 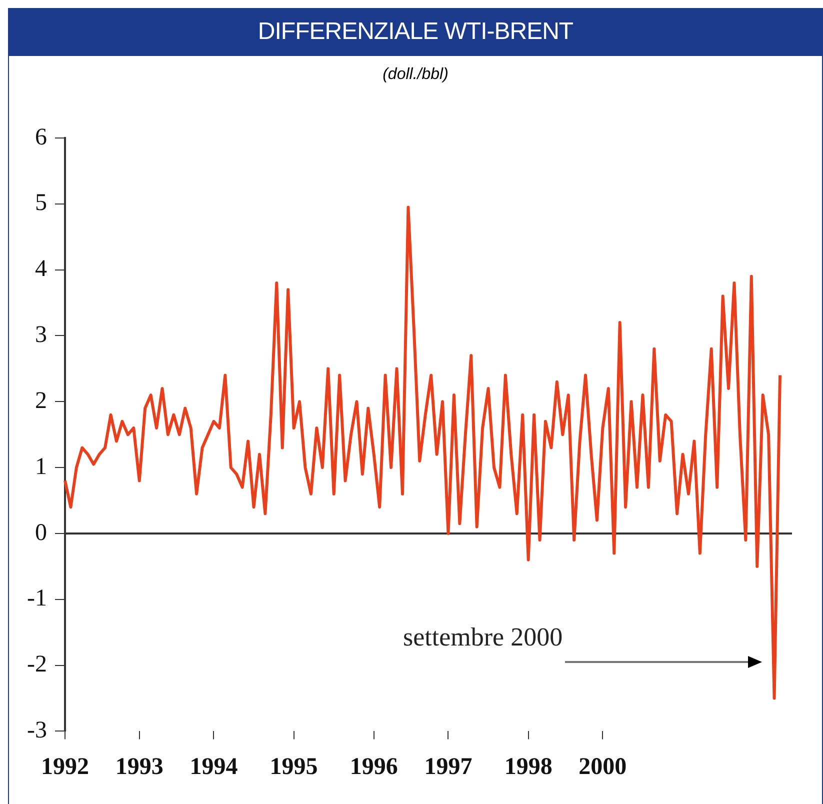 What do you see at coordinates (214, 767) in the screenshot?
I see `x-tick-label: 1994` at bounding box center [214, 767].